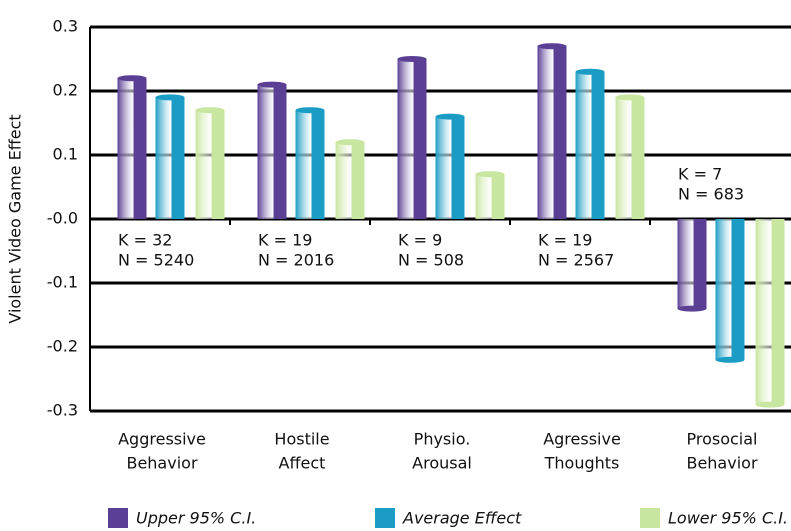 Image resolution: width=791 pixels, height=531 pixels. I want to click on x-tick-label: Thoughts, so click(582, 463).